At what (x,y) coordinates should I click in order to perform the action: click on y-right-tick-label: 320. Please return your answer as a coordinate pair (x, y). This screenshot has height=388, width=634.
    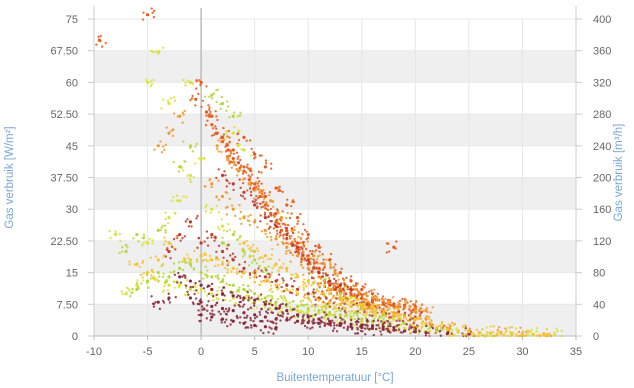
    Looking at the image, I should click on (602, 83).